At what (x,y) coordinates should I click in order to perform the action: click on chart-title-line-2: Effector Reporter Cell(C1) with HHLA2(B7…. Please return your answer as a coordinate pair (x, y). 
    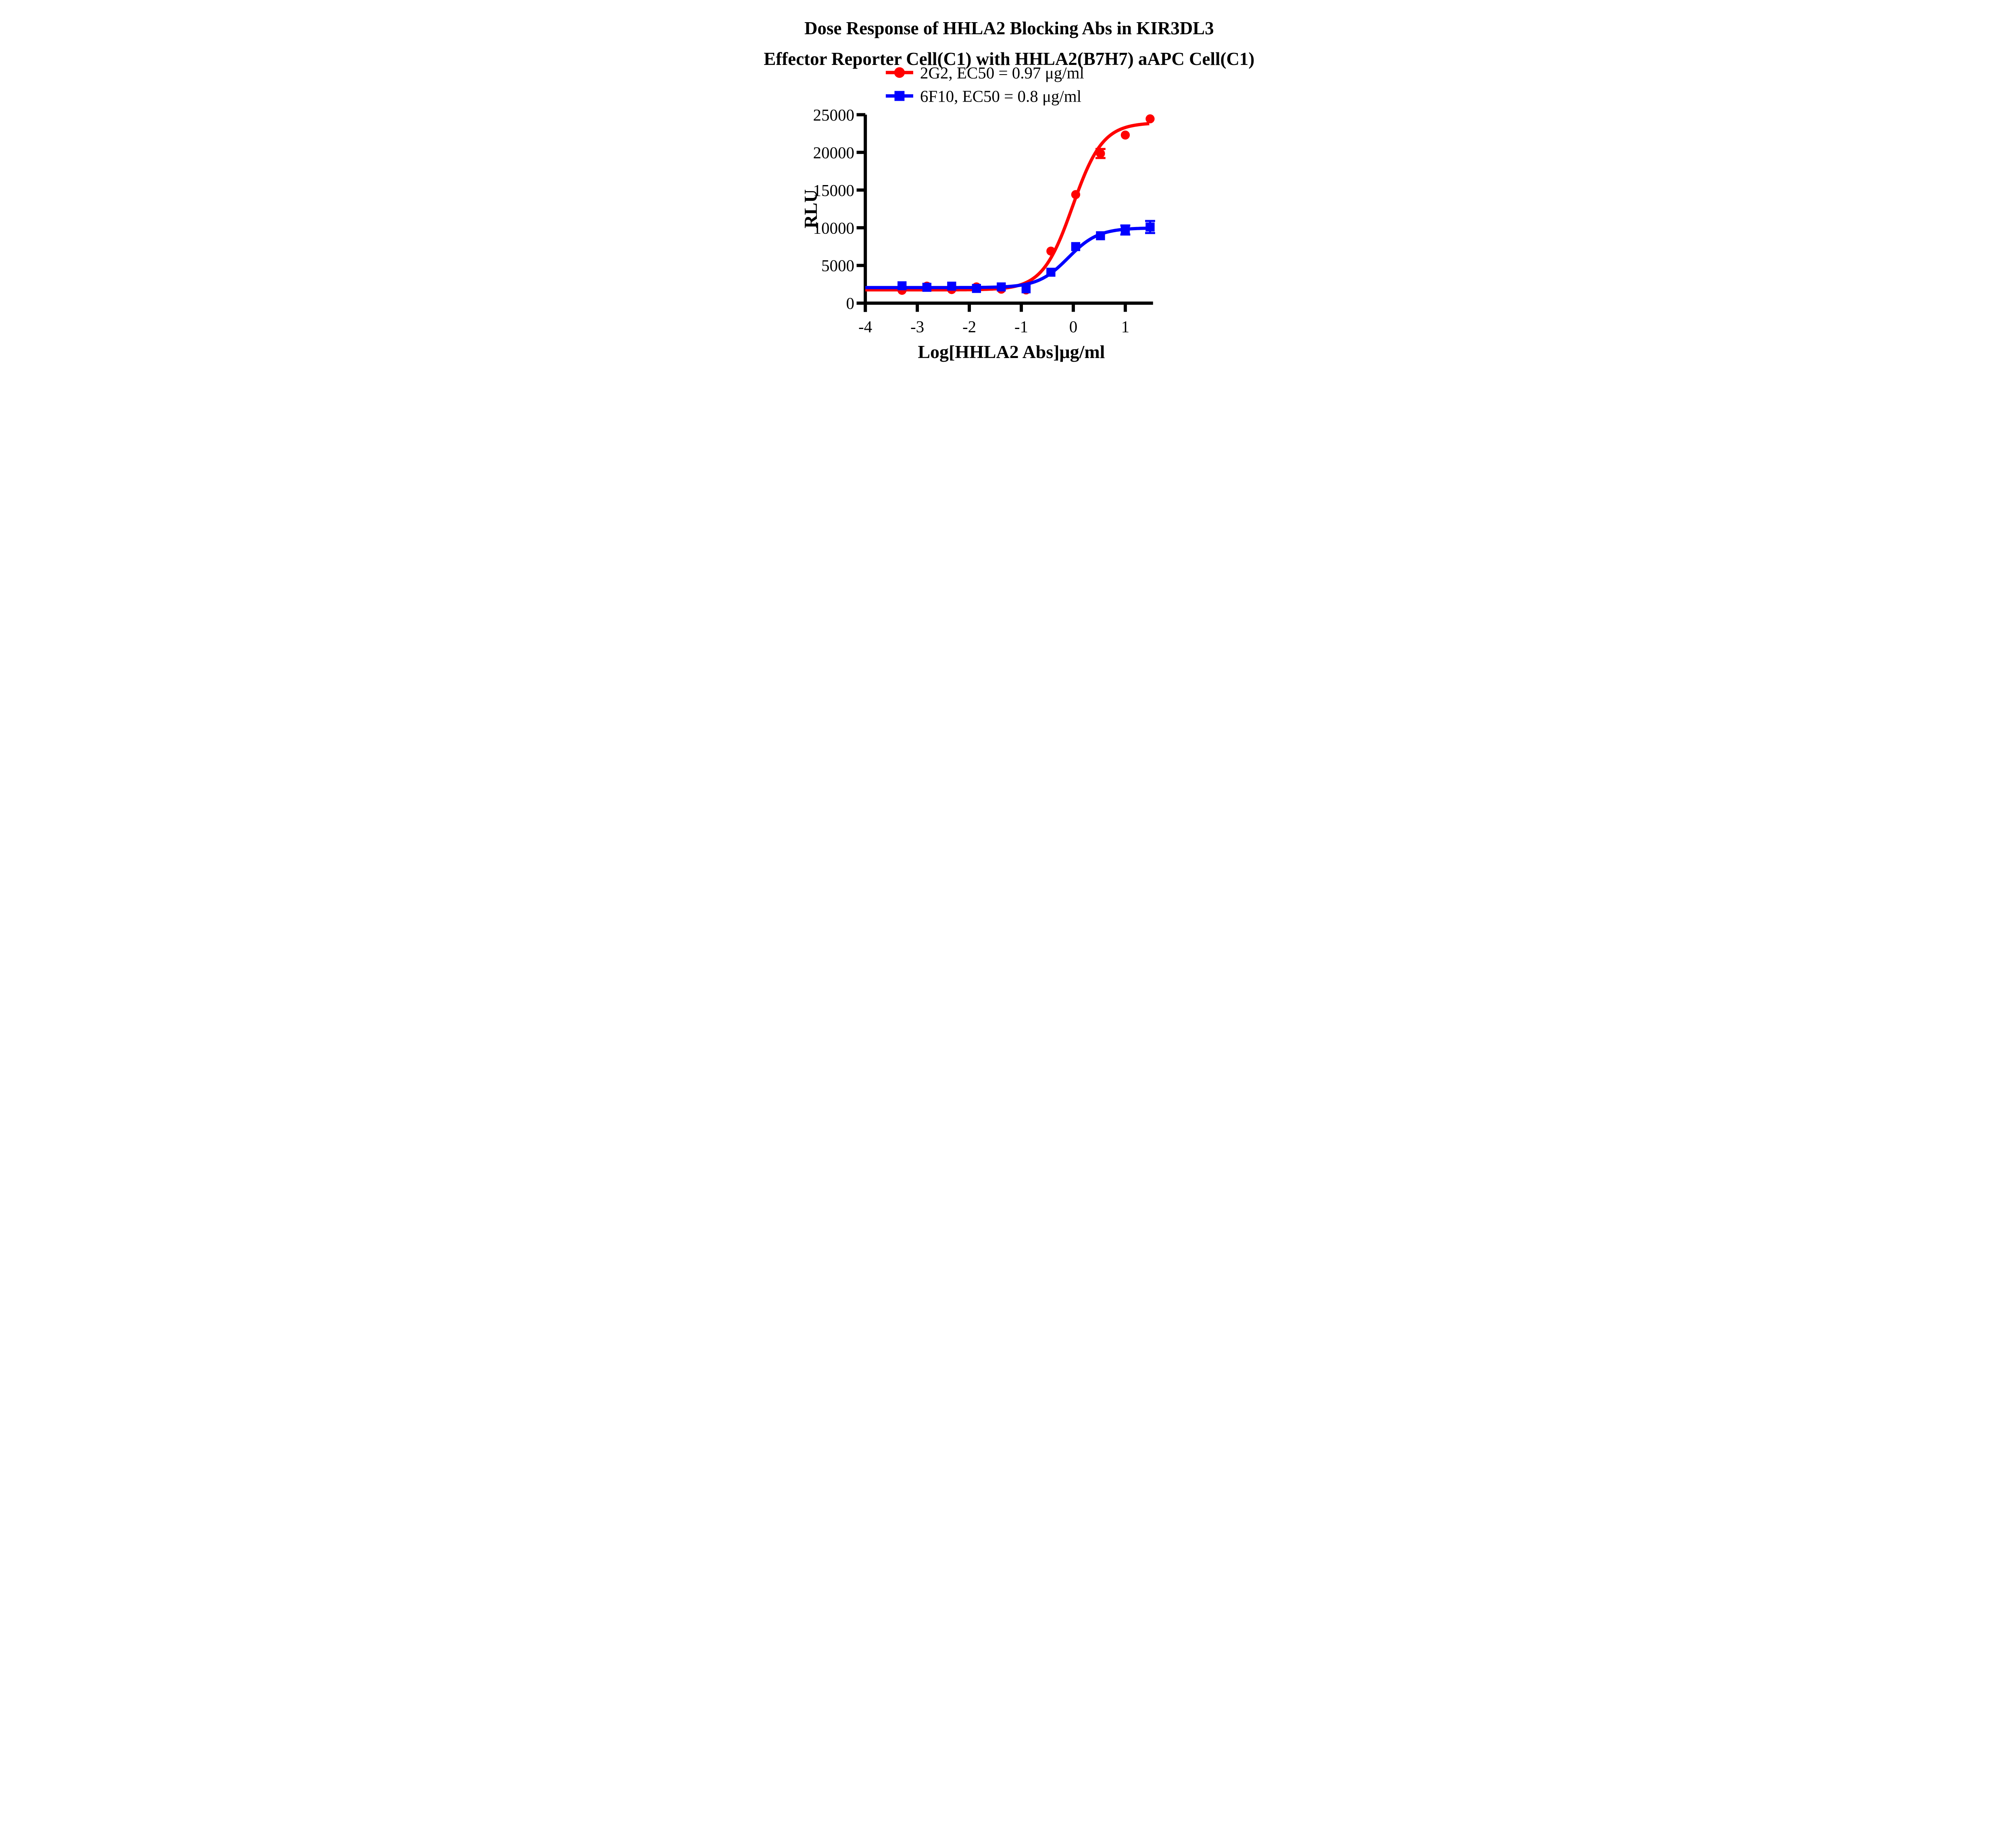
    Looking at the image, I should click on (1009, 59).